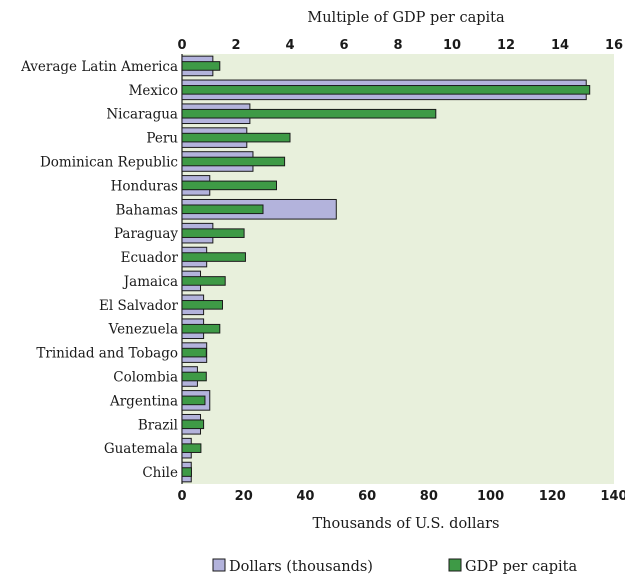  I want to click on bottom-axis-tick-label: 20, so click(244, 496).